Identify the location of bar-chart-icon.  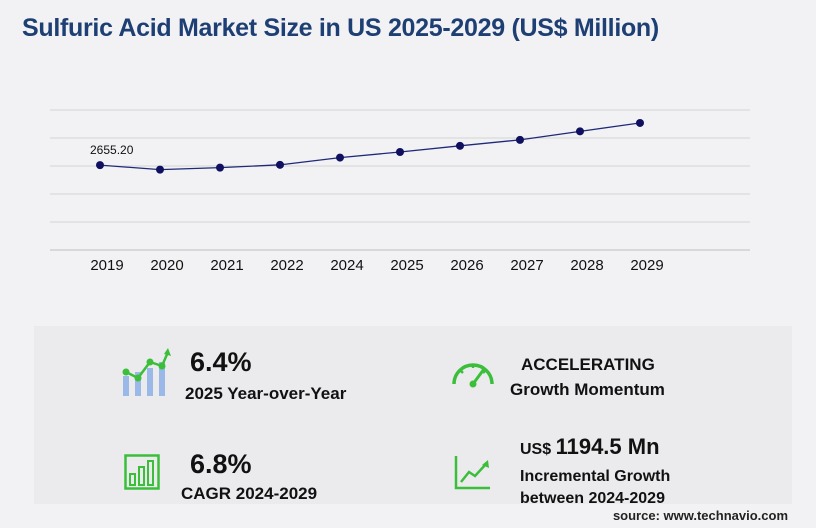
(142, 472).